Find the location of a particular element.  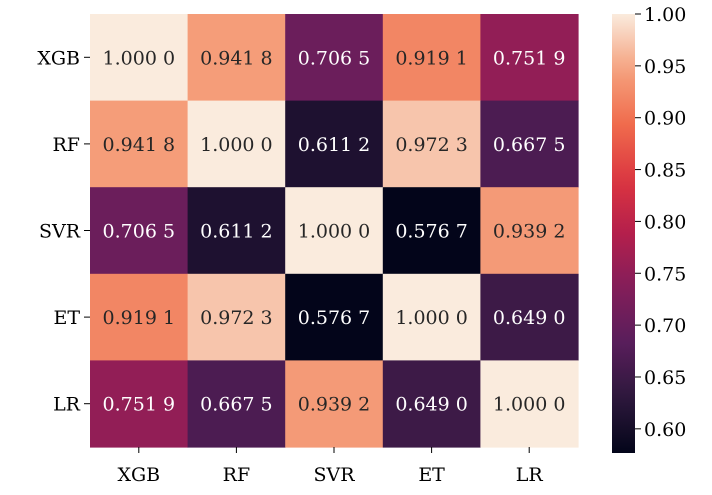

heatmap-cell-xgb-svr is located at coordinates (334, 58).